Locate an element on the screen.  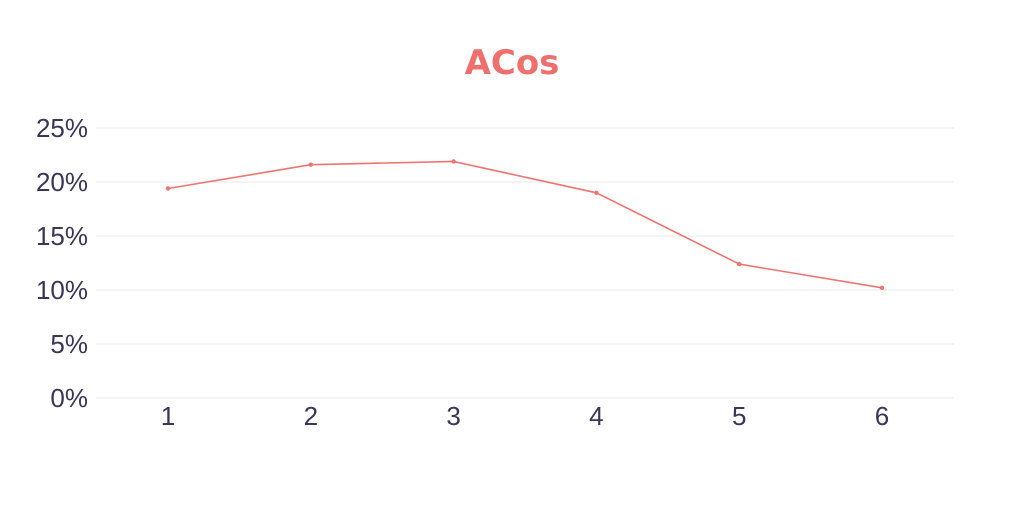
y-tick-label: 15% is located at coordinates (62, 236).